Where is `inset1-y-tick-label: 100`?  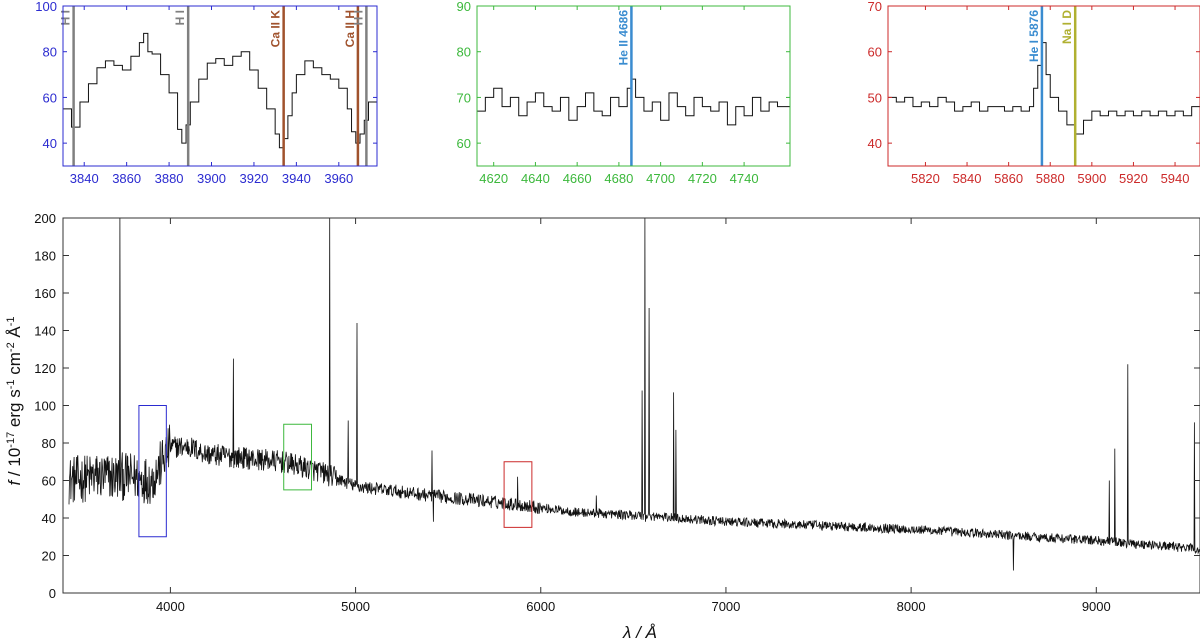 inset1-y-tick-label: 100 is located at coordinates (46, 7).